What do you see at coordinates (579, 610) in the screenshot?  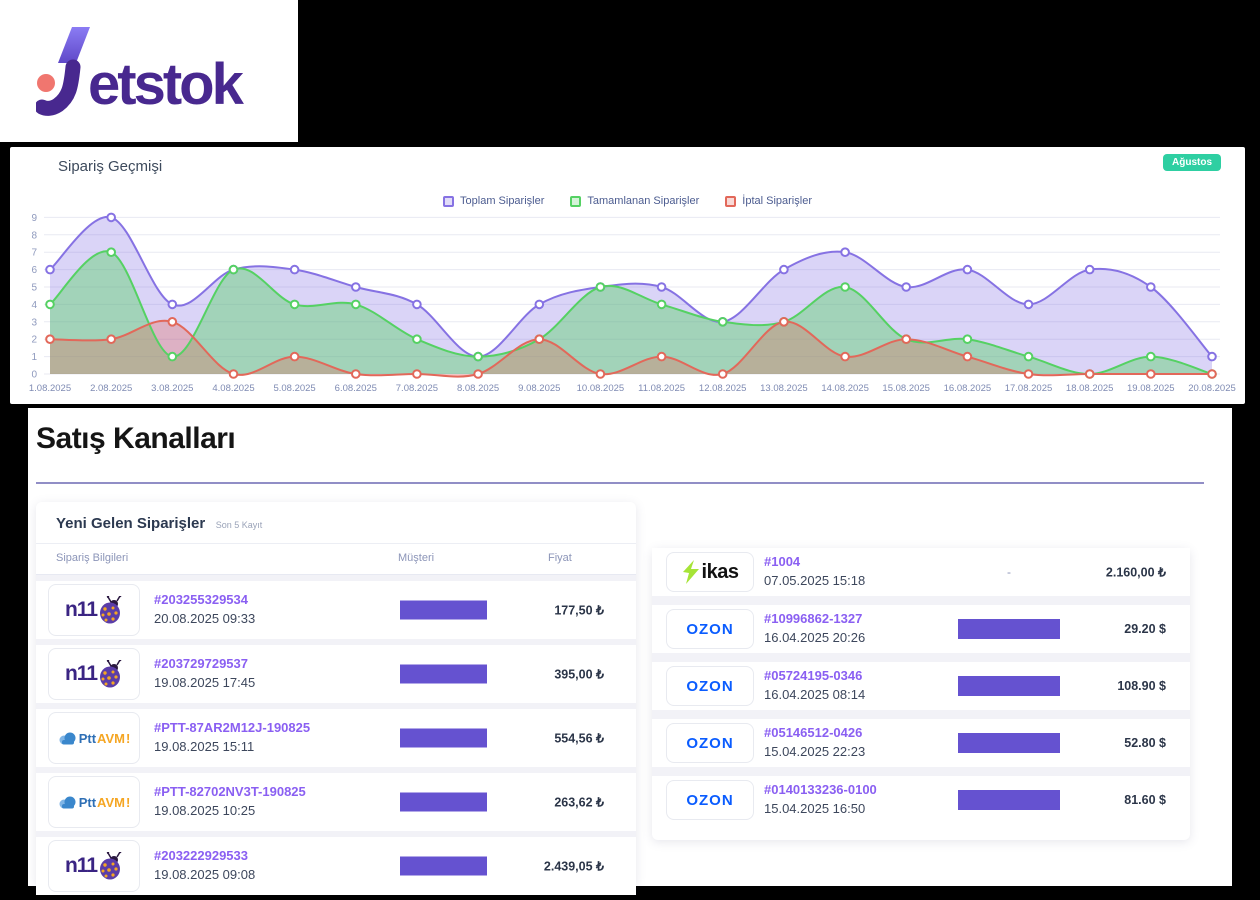 I see `order-price: 177,50 ₺` at bounding box center [579, 610].